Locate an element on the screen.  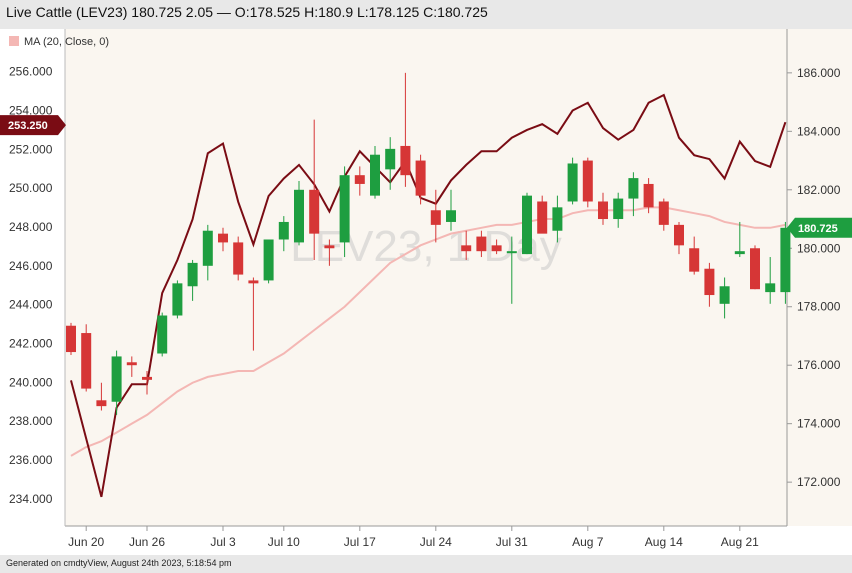
right-axis-tick-label: 186.000 is located at coordinates (819, 73).